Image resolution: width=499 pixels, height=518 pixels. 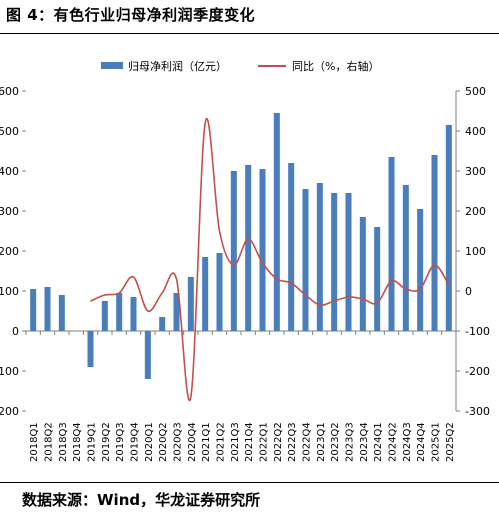 What do you see at coordinates (192, 442) in the screenshot?
I see `category-label: 2020Q4` at bounding box center [192, 442].